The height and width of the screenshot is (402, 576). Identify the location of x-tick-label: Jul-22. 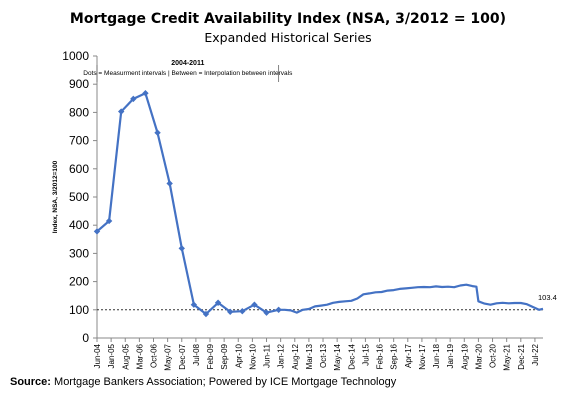
(535, 354).